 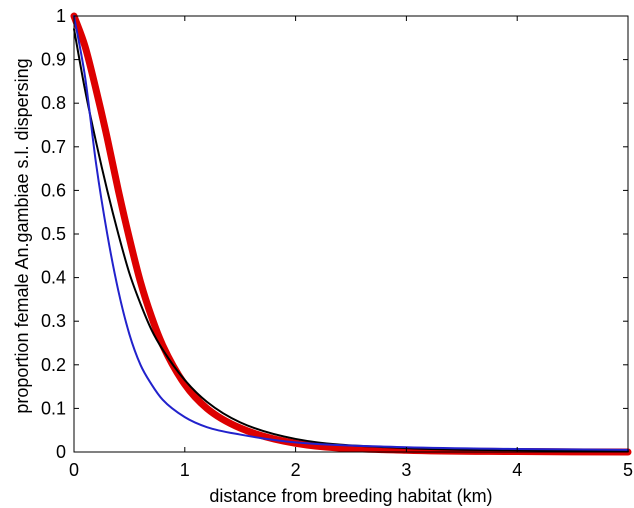 I want to click on y-tick-label: 0.5, so click(x=53, y=234).